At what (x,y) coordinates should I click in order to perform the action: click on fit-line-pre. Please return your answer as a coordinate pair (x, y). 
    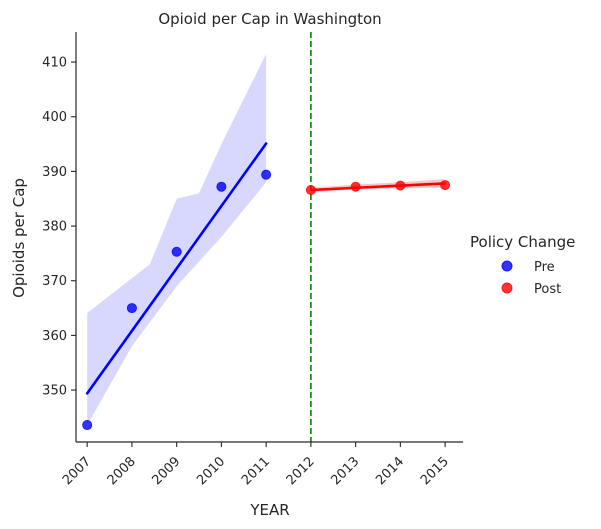
    Looking at the image, I should click on (176, 268).